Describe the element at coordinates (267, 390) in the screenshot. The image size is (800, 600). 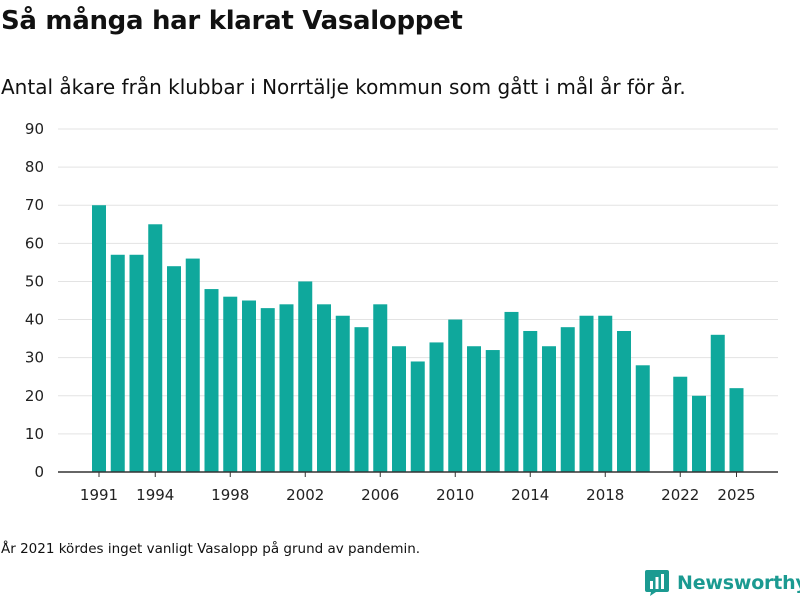
I see `bar-2000` at that location.